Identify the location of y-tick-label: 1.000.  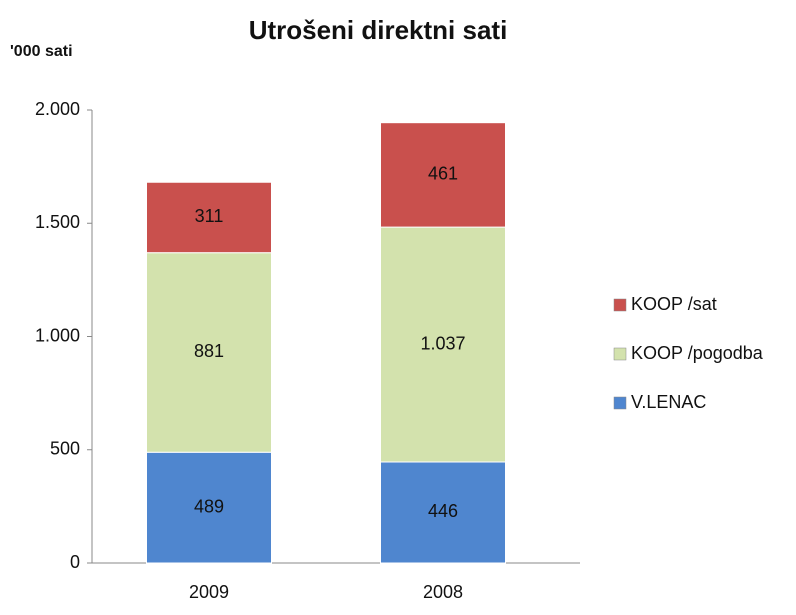
(57, 335).